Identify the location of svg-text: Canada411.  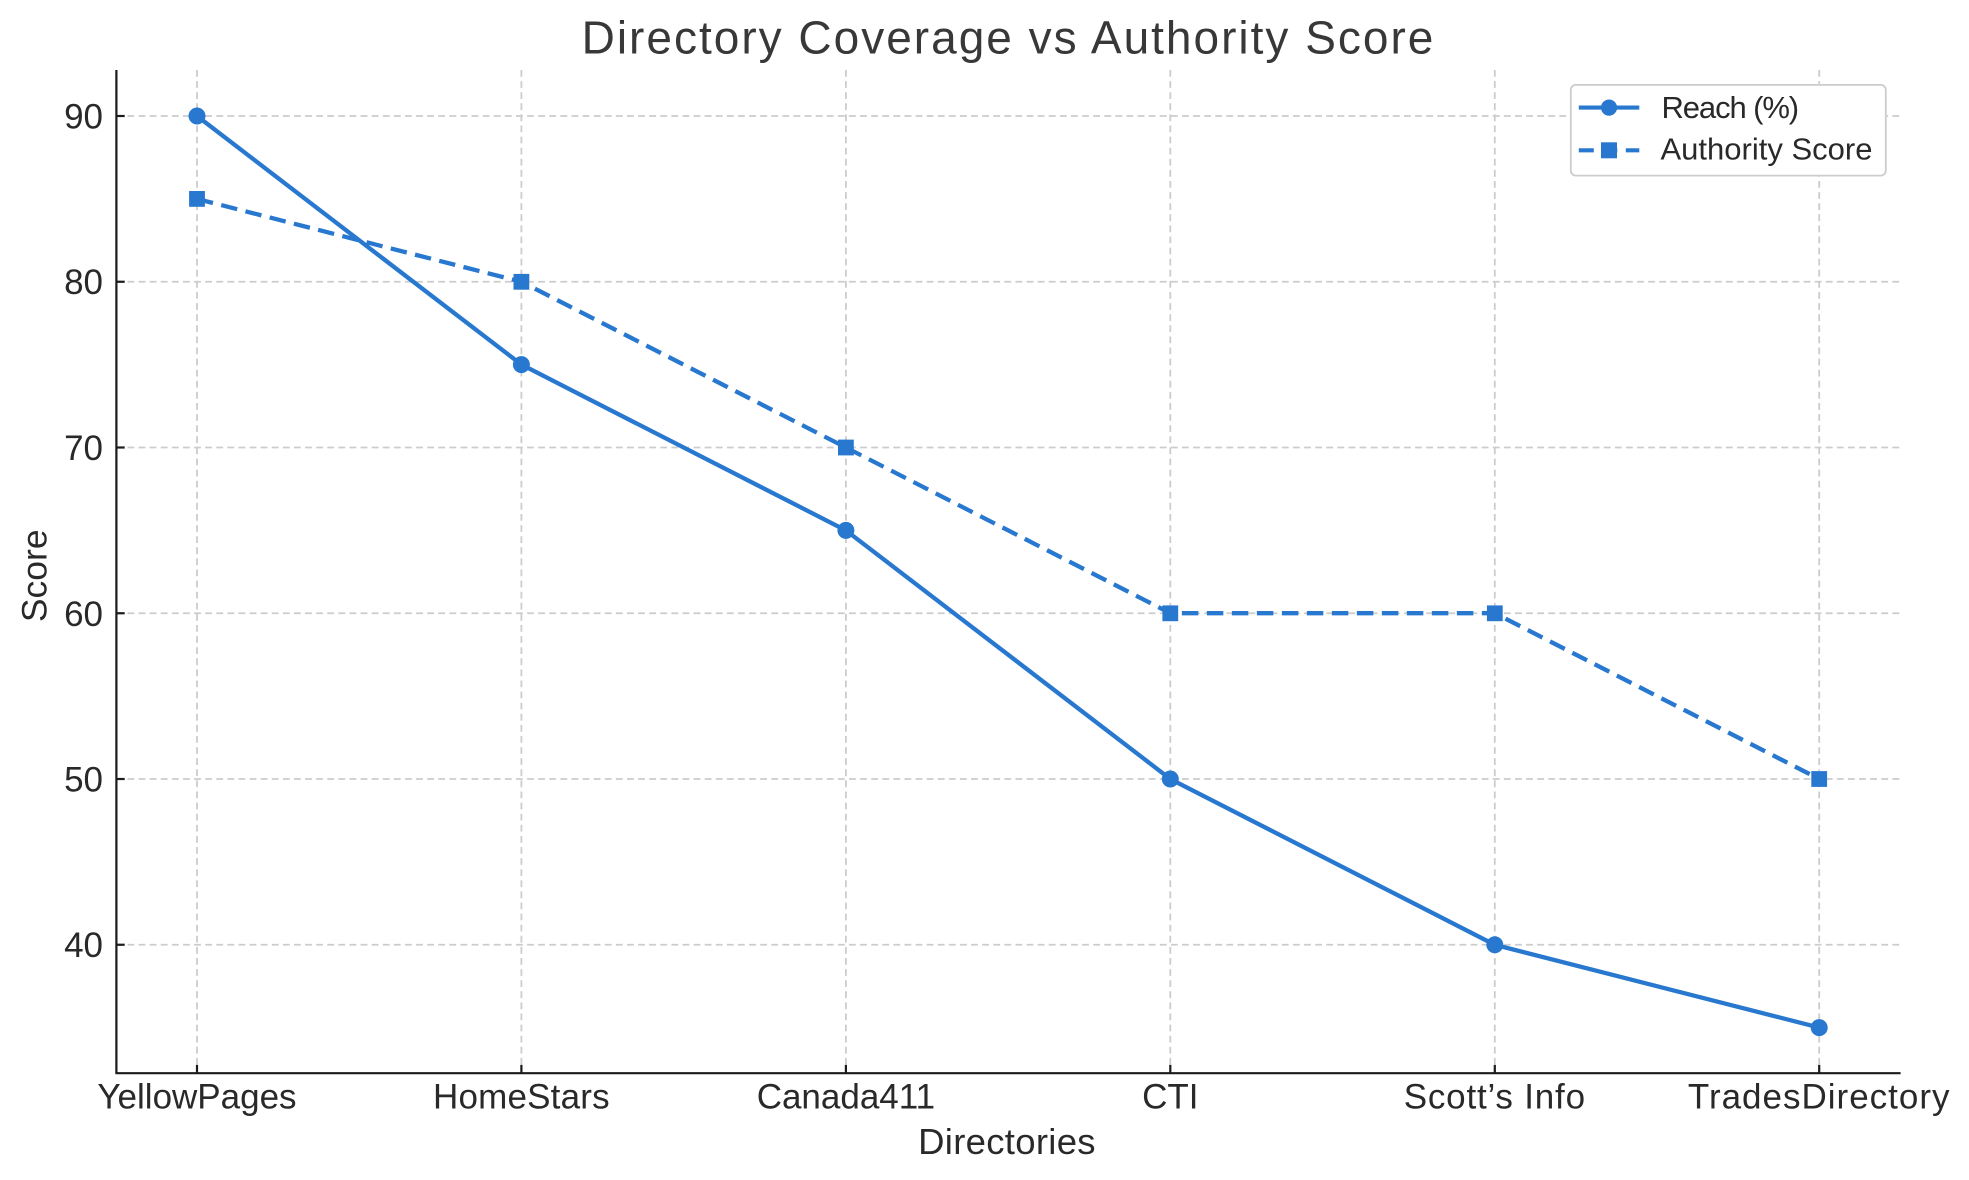
(846, 1097).